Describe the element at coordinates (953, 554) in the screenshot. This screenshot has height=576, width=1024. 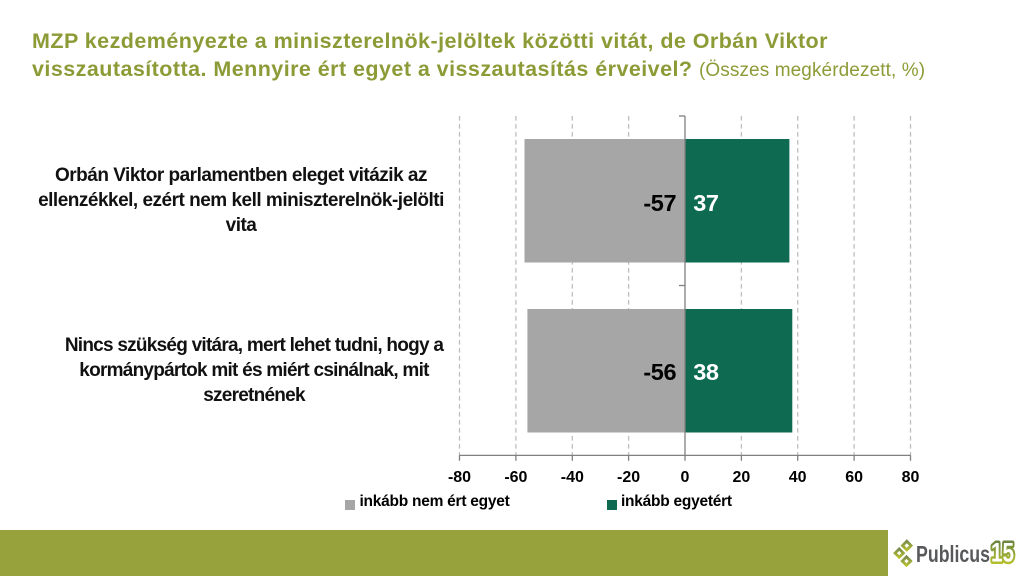
I see `svg-text: Publicus` at that location.